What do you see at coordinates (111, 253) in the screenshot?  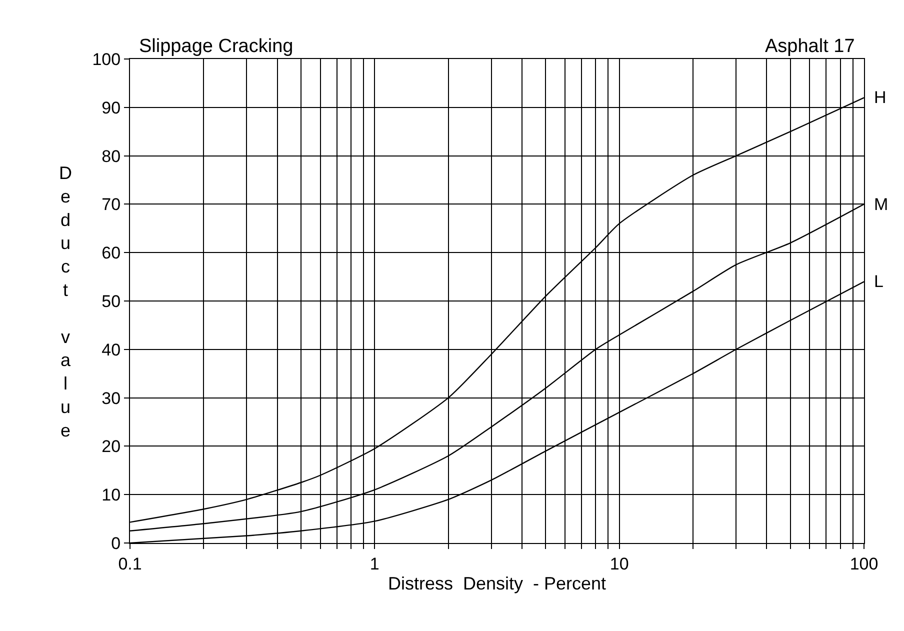 I see `y-tick-label: 60` at bounding box center [111, 253].